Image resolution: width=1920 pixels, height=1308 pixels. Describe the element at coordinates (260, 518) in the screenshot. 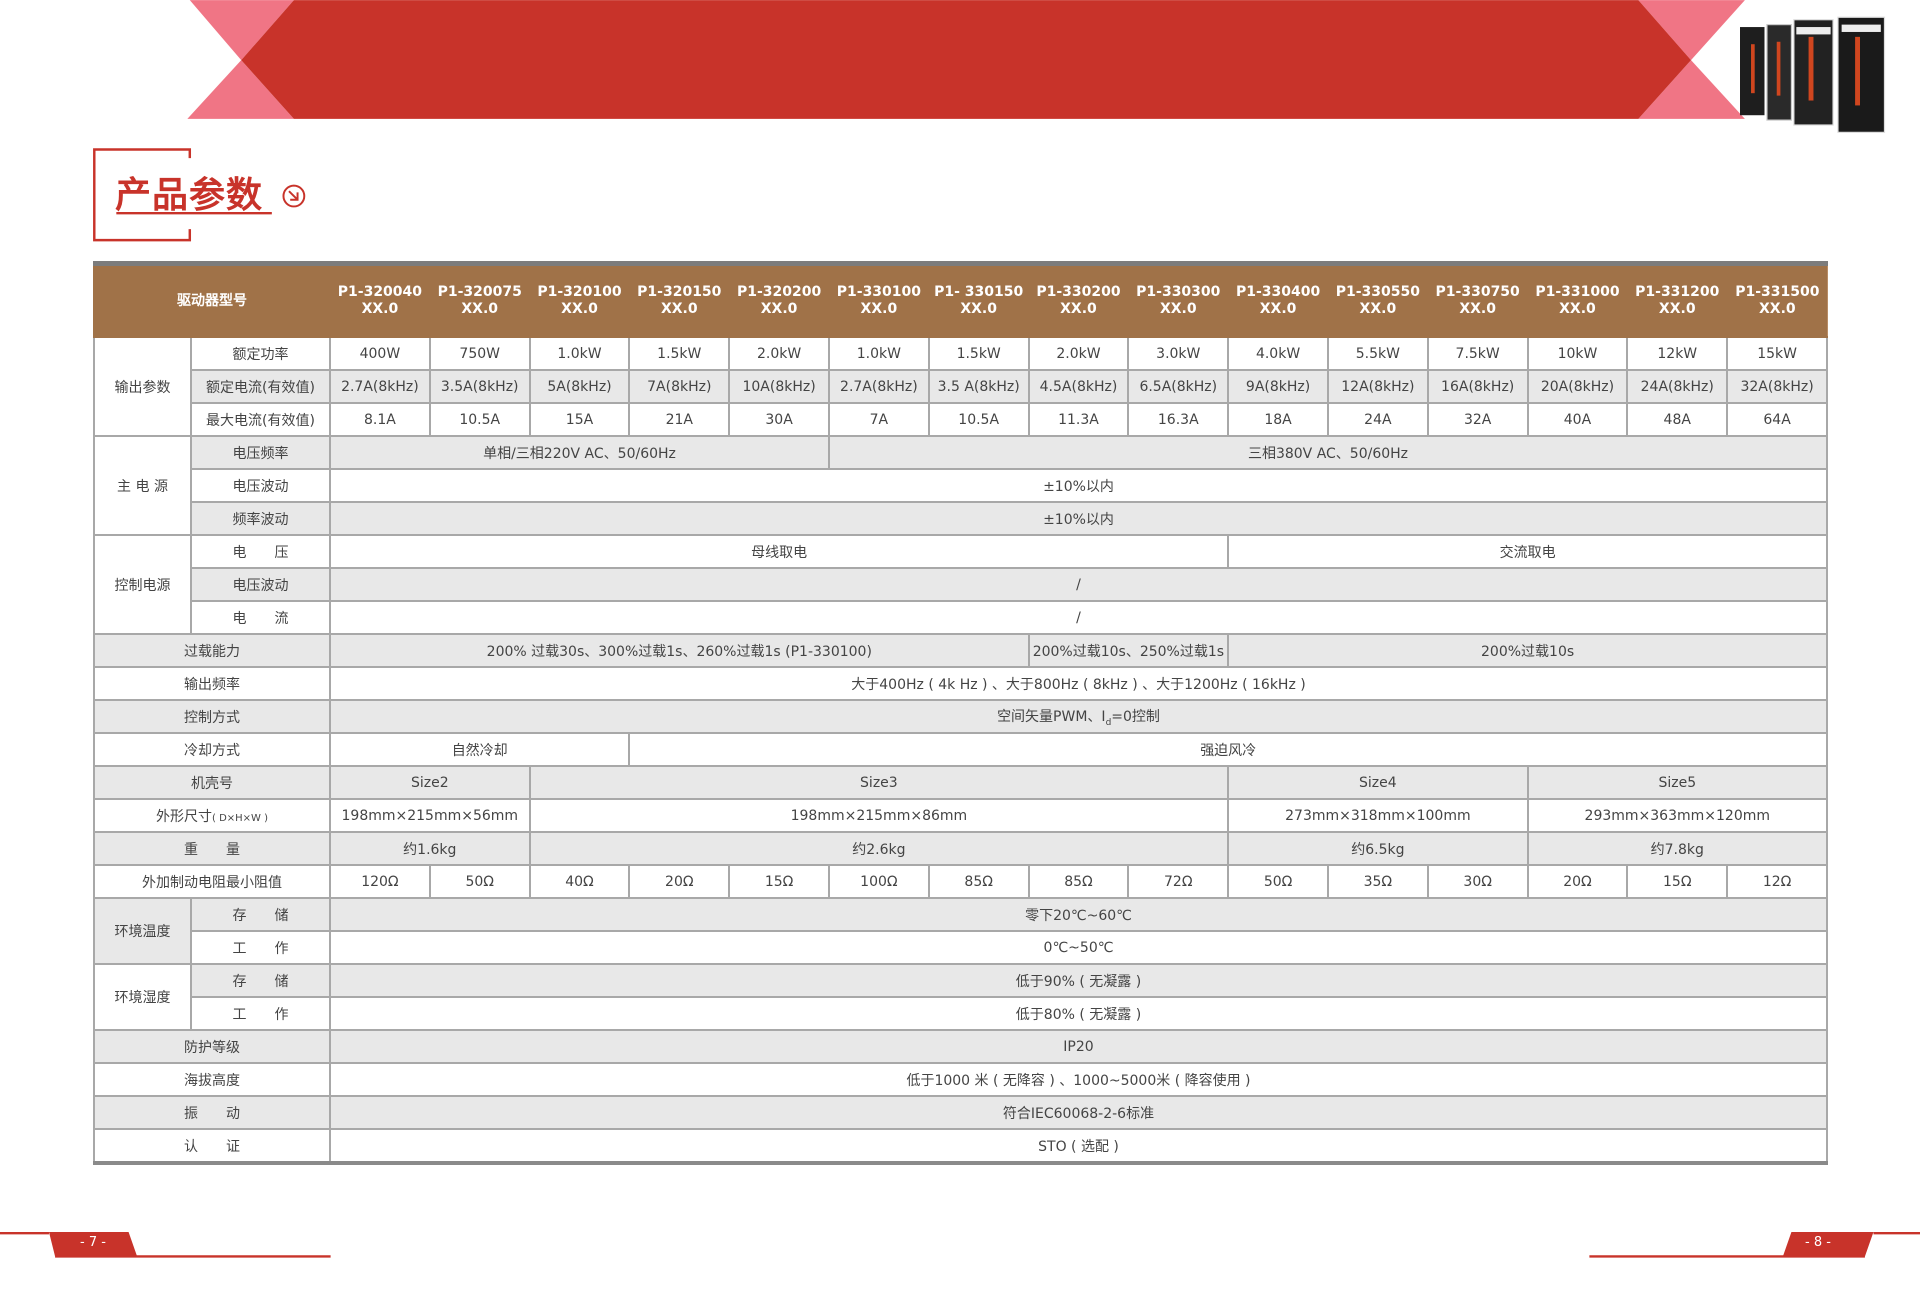

I see `row-label: 频率波动` at that location.